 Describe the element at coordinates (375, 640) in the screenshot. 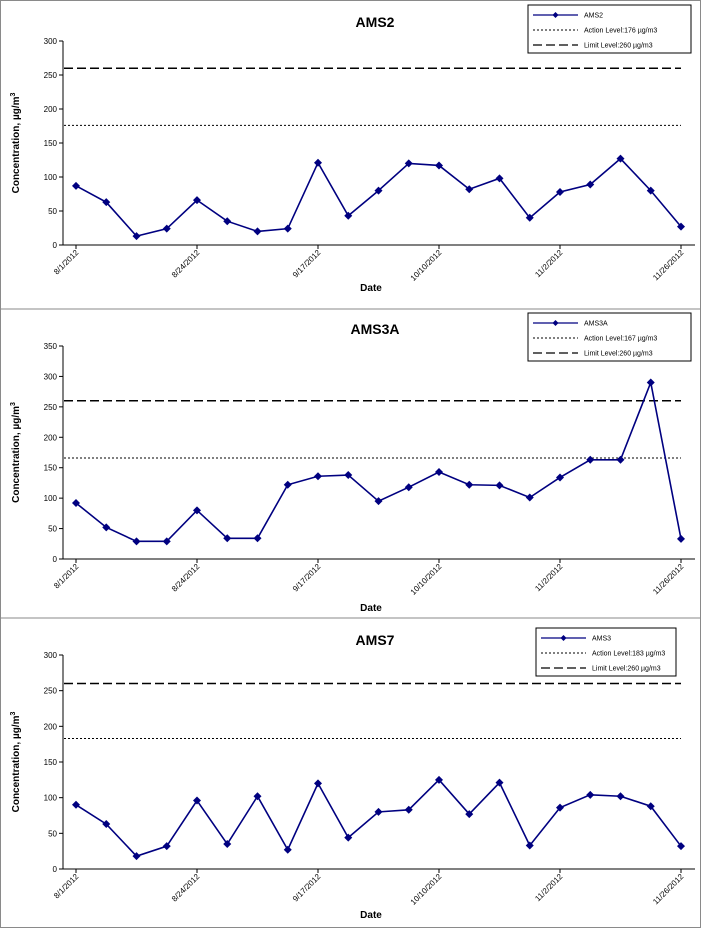

I see `chart-title: AMS7` at that location.